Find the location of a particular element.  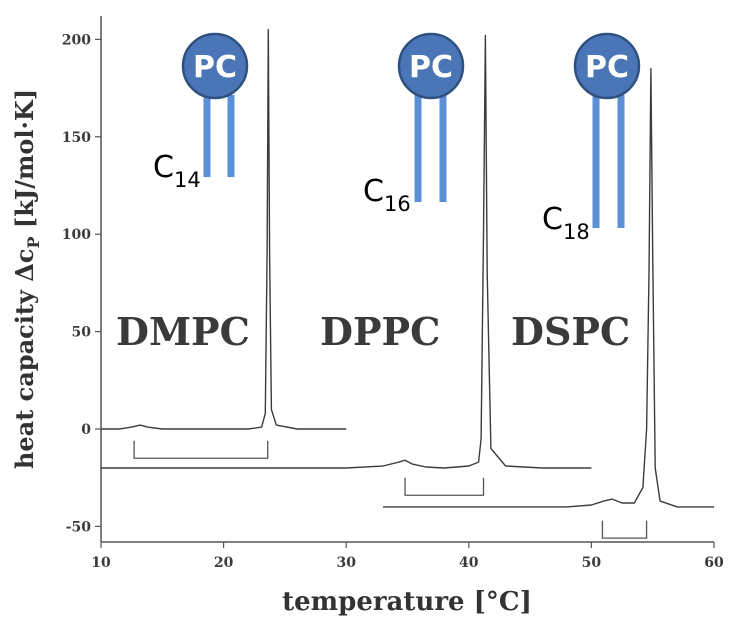

y-axis-title: heat capacity ΔcP [kJ/mol·K] is located at coordinates (26, 279).